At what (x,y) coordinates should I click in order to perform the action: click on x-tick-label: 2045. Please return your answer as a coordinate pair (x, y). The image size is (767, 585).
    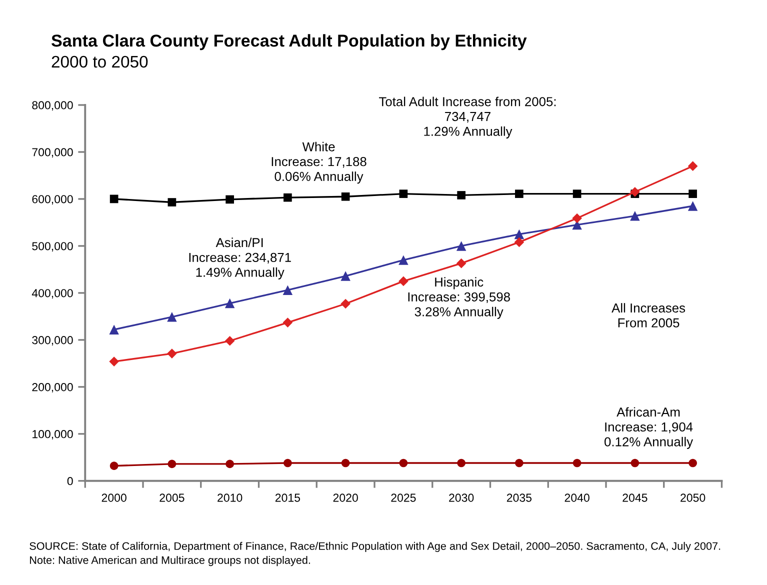
    Looking at the image, I should click on (635, 498).